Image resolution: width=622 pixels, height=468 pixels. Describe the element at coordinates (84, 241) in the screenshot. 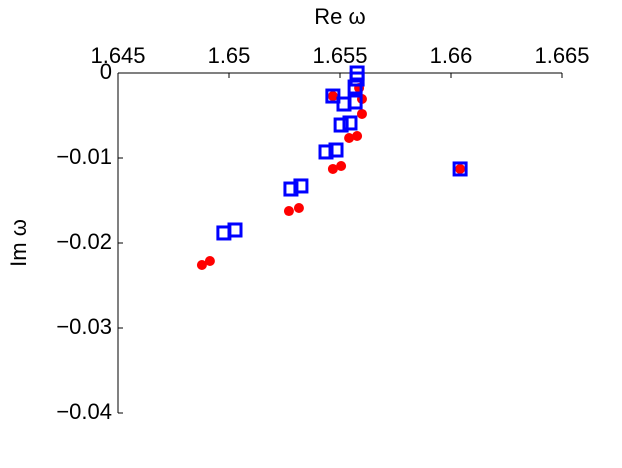

I see `y-tick-label: −0.02` at that location.